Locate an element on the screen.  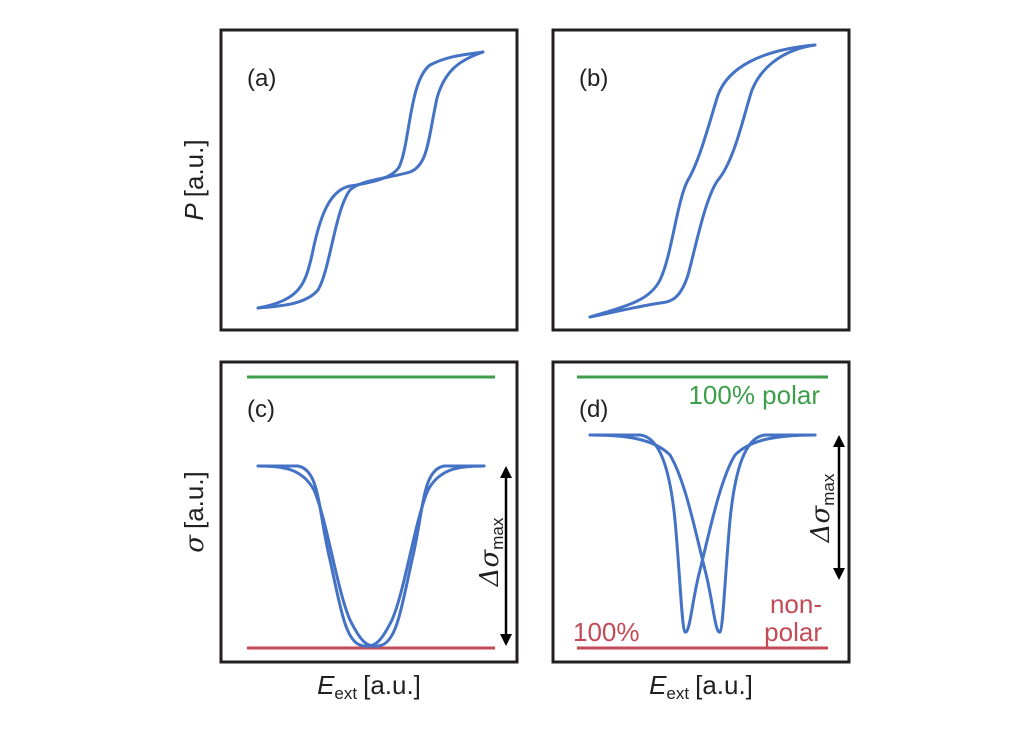
y-axis-p-symbol: P is located at coordinates (194, 212).